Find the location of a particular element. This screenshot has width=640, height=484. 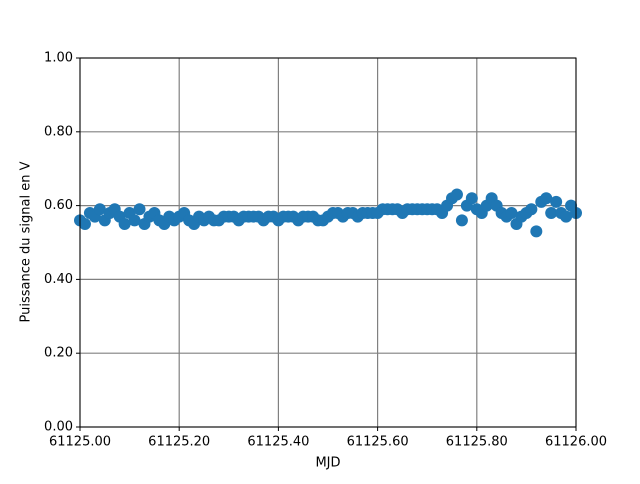

y-tick-label: 0.80 is located at coordinates (58, 131).